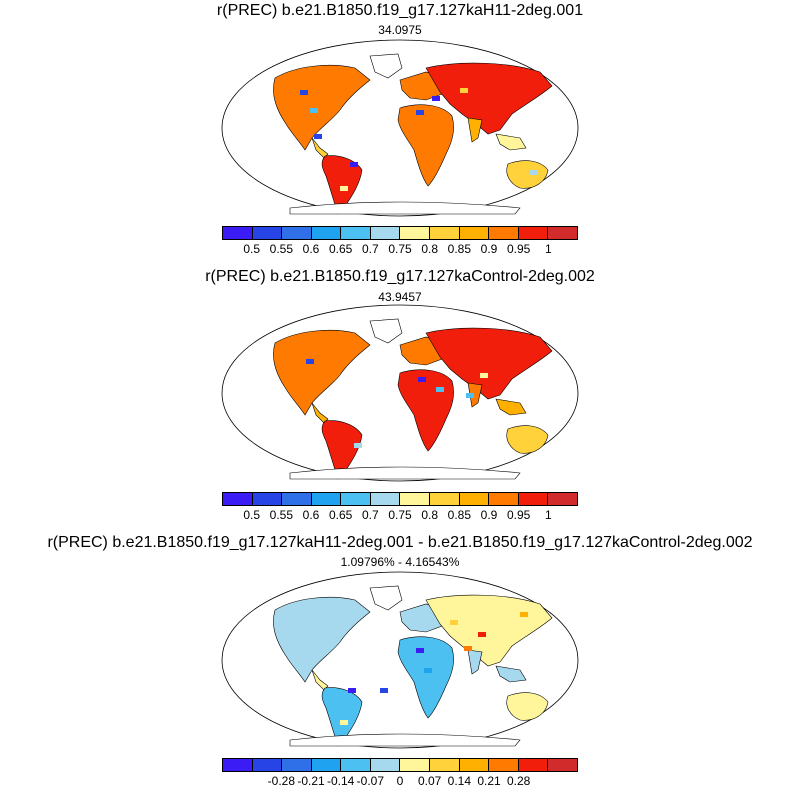 This screenshot has width=800, height=800. I want to click on colorbar-ticks-difference: -0.28 -0.21 -0.14 -0.07 0 0.07 0.14 0.21 0.28, so click(400, 782).